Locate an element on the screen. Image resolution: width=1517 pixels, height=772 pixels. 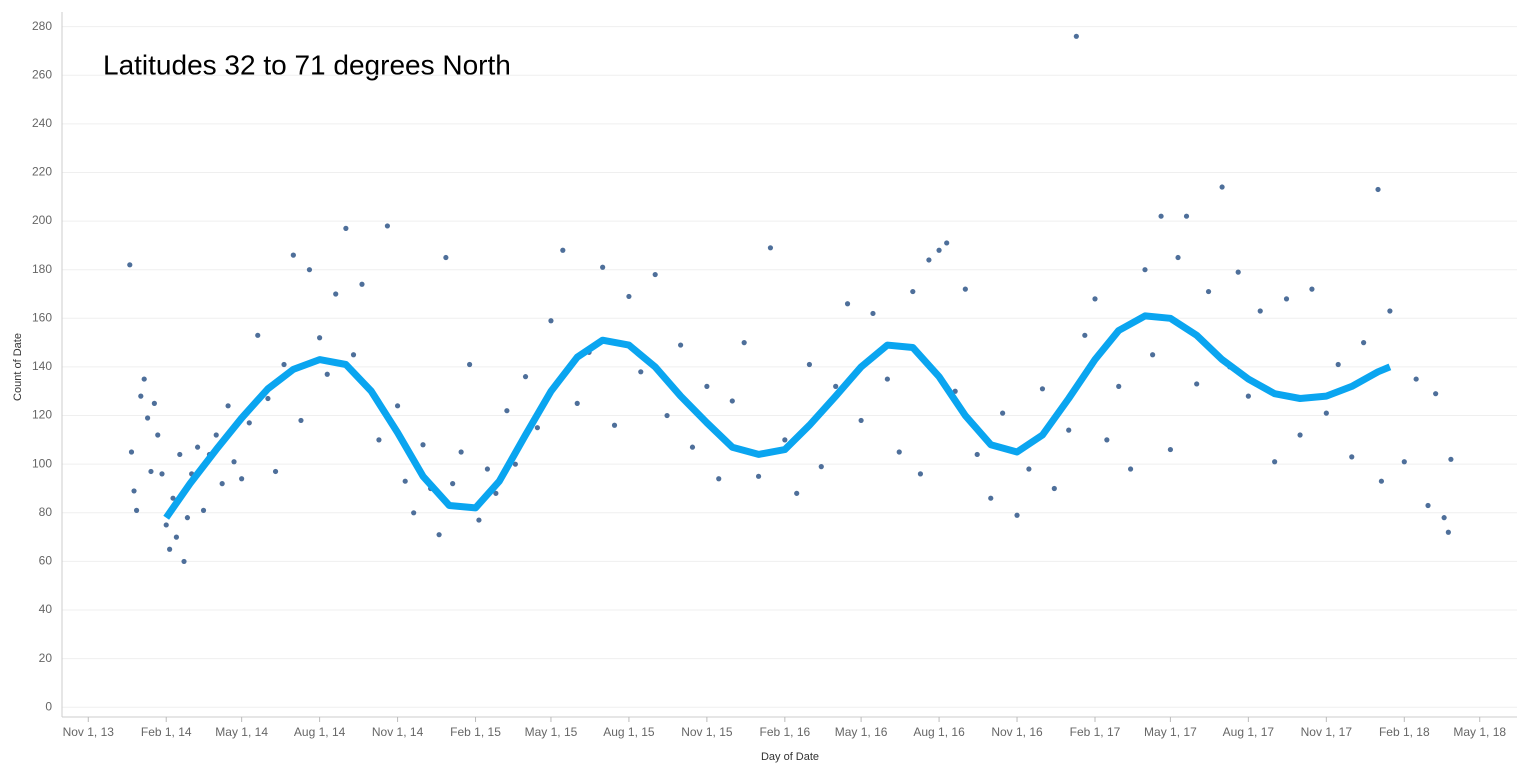
y-axis-label: Count of Date is located at coordinates (18, 367).